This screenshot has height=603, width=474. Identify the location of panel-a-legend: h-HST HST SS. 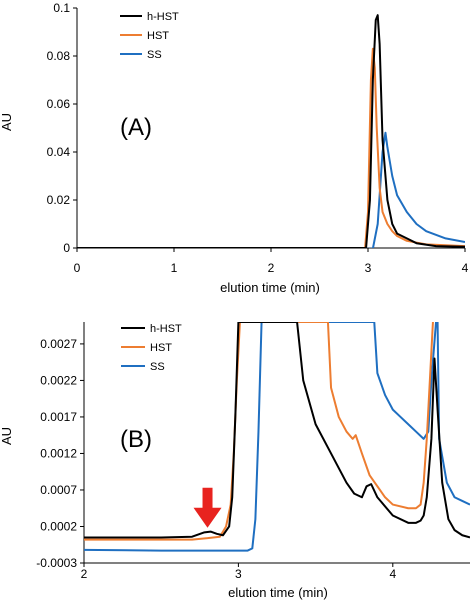
(149, 36).